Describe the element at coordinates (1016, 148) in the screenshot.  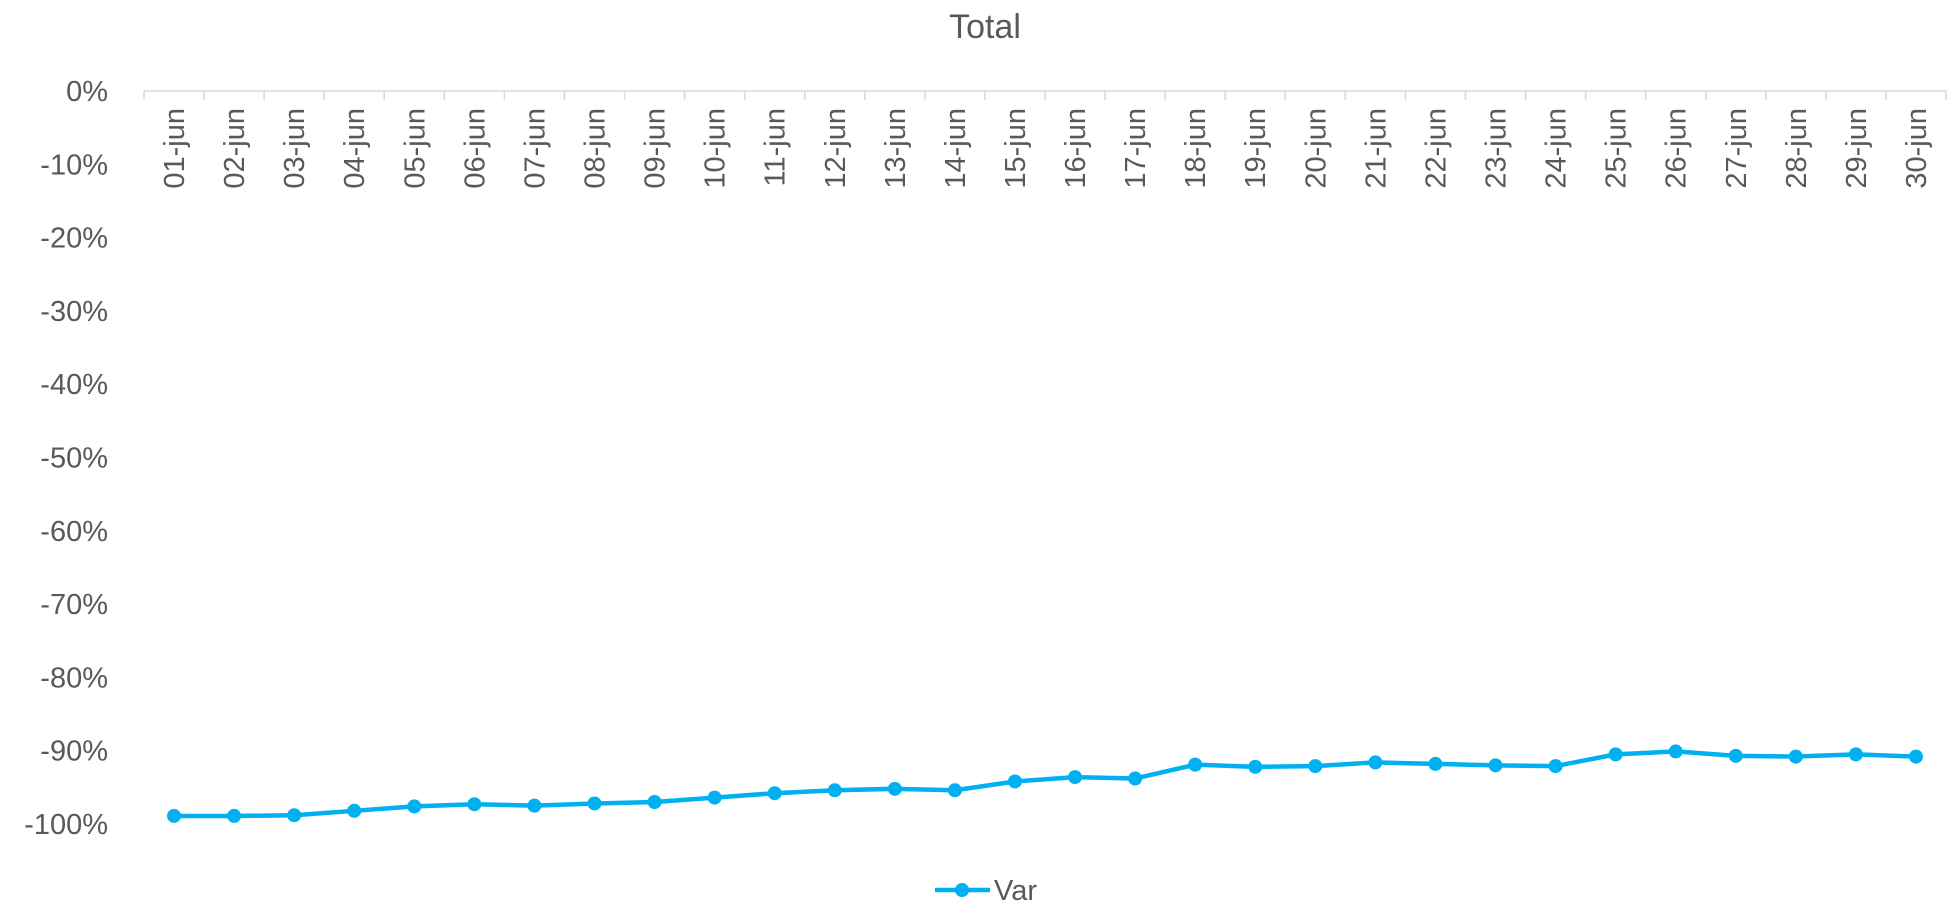
I see `x-tick-label: 15-jun` at that location.